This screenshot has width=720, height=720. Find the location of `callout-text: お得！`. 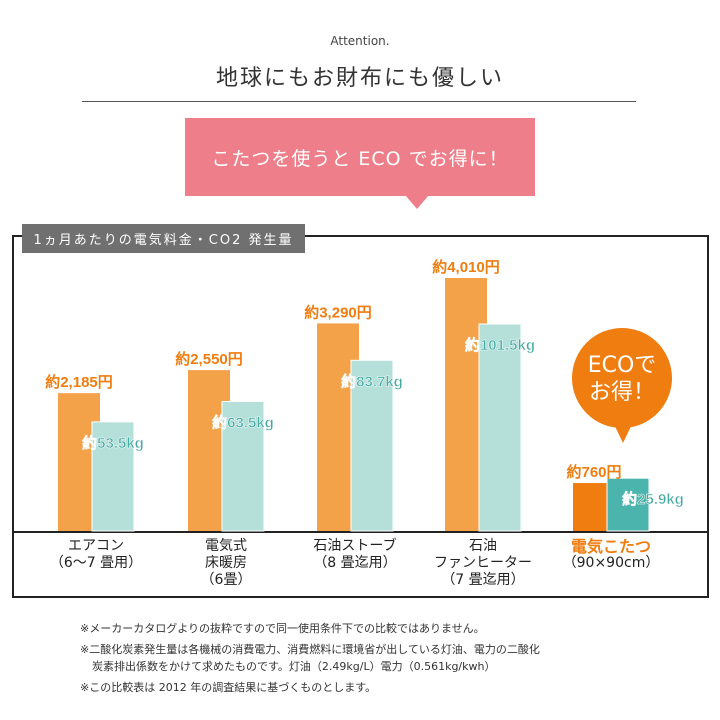

callout-text: お得！ is located at coordinates (622, 392).